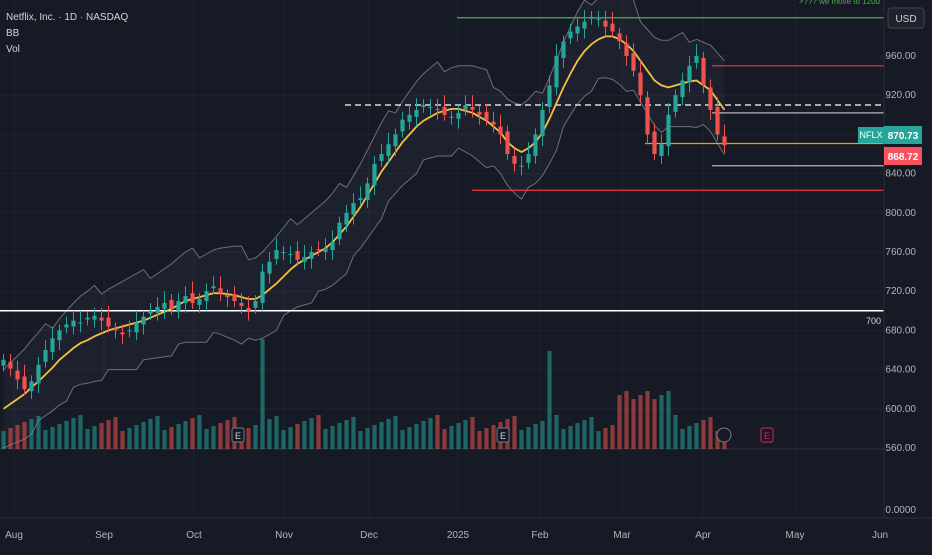  What do you see at coordinates (13, 33) in the screenshot?
I see `indicator-bb-label: BB` at bounding box center [13, 33].